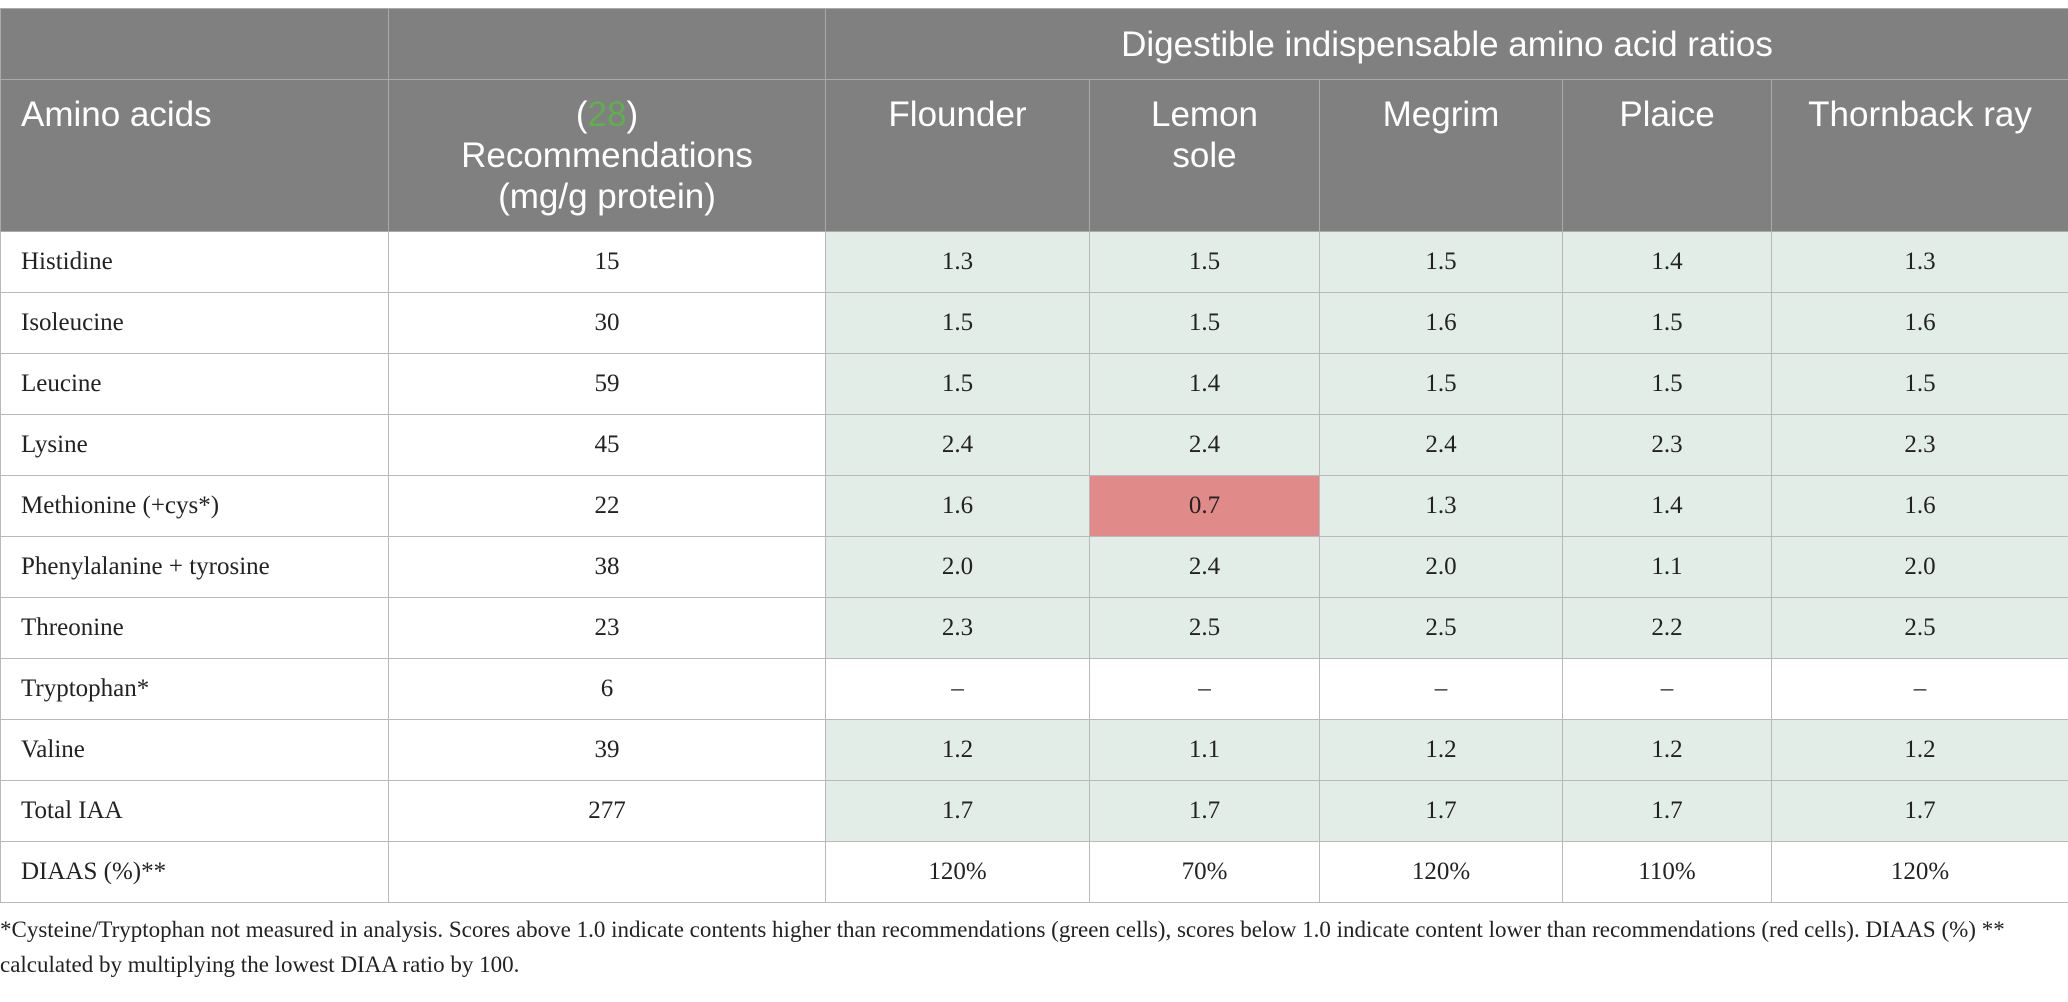 The image size is (2068, 1002). Describe the element at coordinates (194, 689) in the screenshot. I see `row-label: Tryptophan*` at that location.